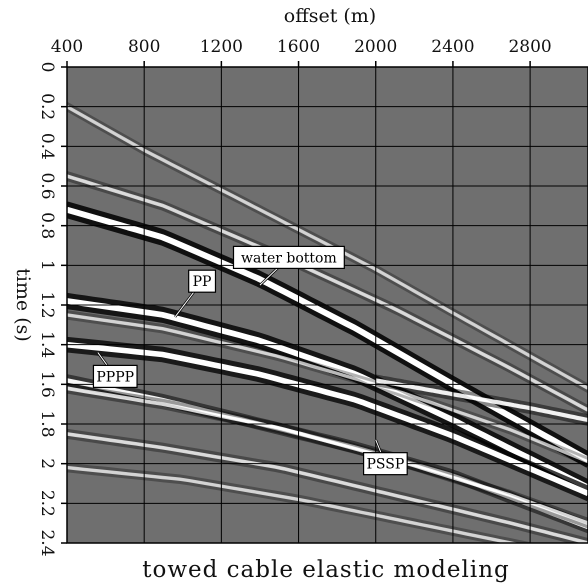  What do you see at coordinates (47, 106) in the screenshot?
I see `y-tick-label: 0.2` at bounding box center [47, 106].